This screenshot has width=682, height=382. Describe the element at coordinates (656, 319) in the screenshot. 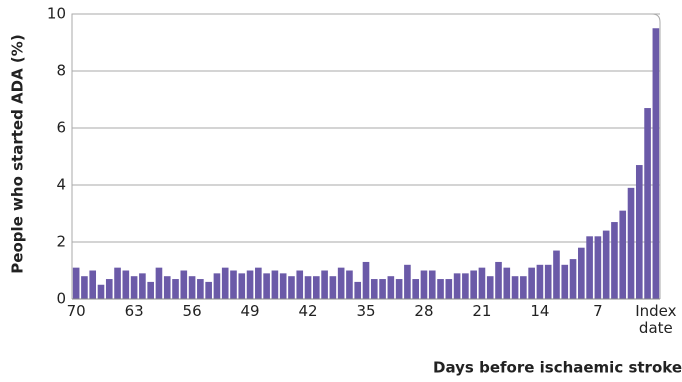

I see `x-tick-label: Index date` at that location.